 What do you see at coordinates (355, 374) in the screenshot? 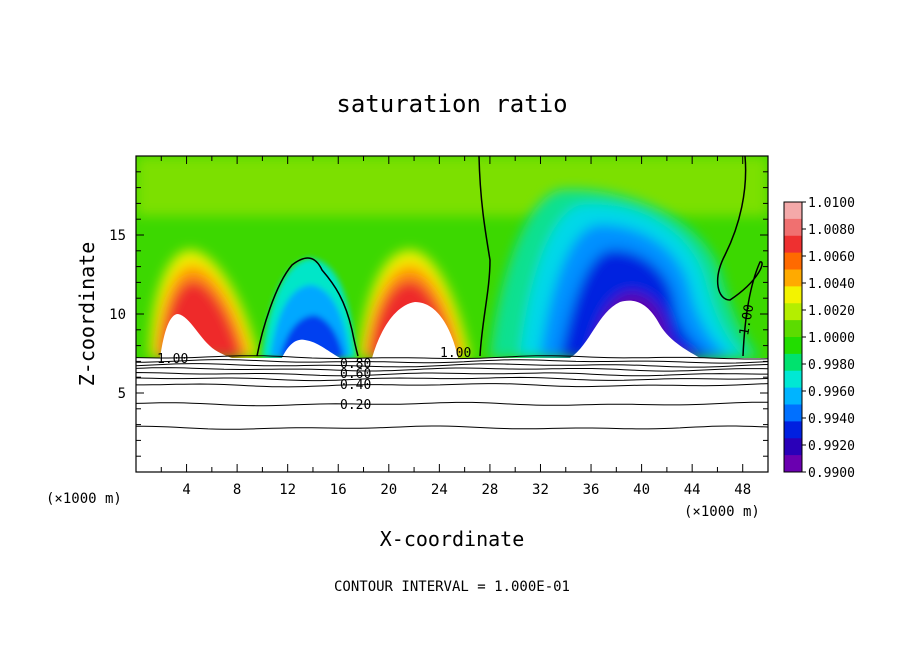
I see `contour-label: 0.60` at bounding box center [355, 374].